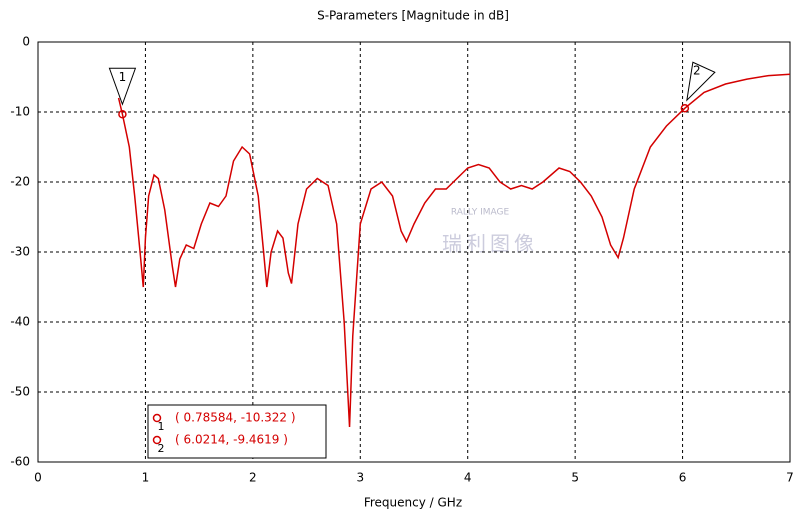 Image resolution: width=800 pixels, height=515 pixels. Describe the element at coordinates (468, 478) in the screenshot. I see `x-tick-label: 4` at that location.